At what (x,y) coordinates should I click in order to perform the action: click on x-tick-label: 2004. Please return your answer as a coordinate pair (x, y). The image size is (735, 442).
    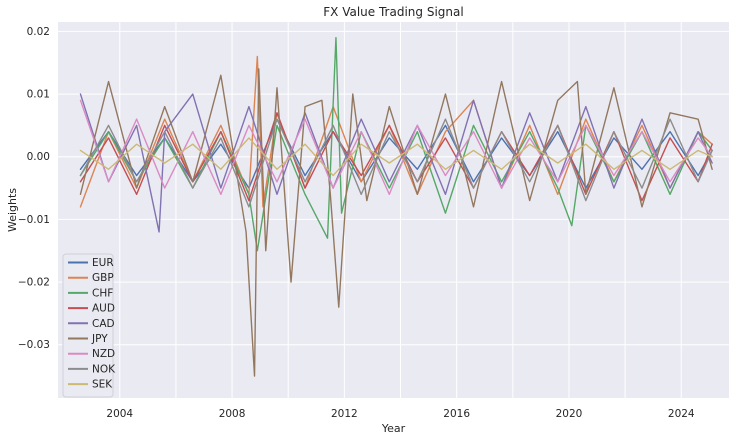
    Looking at the image, I should click on (119, 414).